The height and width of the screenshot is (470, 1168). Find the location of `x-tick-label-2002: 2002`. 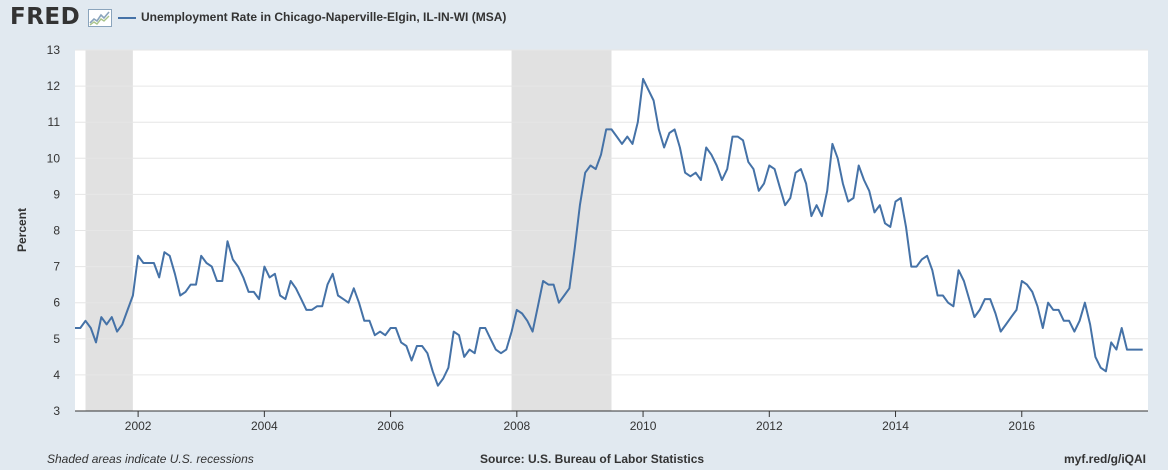

x-tick-label-2002: 2002 is located at coordinates (138, 426).